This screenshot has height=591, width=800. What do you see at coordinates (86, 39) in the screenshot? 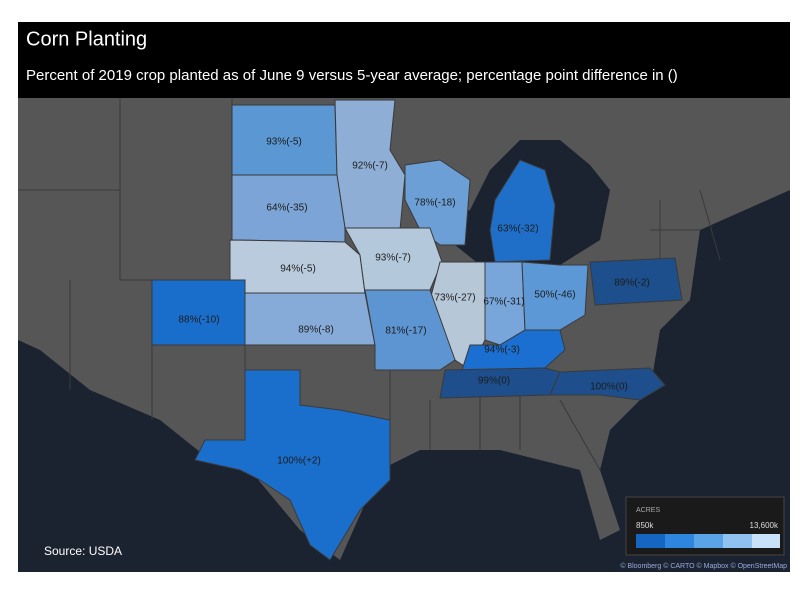
I see `title: Corn Planting` at bounding box center [86, 39].